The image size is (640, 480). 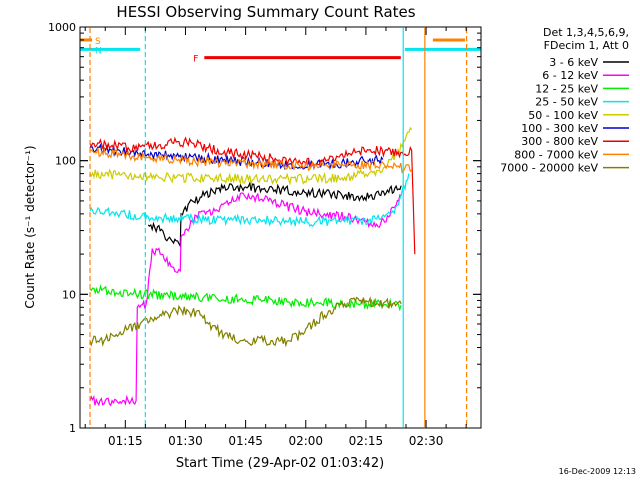 I want to click on y-axis-label: Count Rate (s⁻¹ detector⁻¹), so click(x=30, y=226).